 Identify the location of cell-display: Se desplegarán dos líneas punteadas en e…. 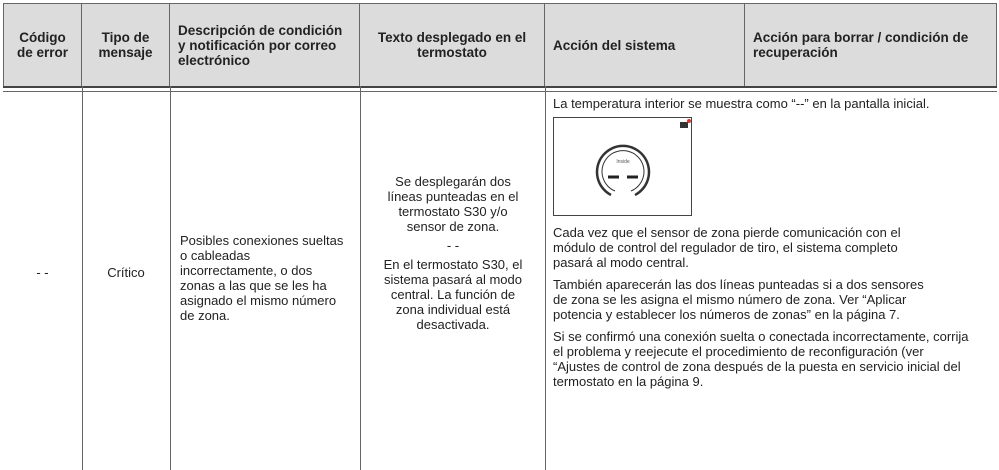
(453, 256).